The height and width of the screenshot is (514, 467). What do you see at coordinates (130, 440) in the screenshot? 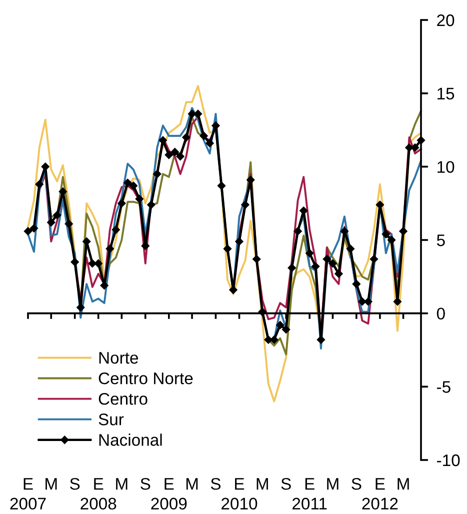
I see `legend-label: Nacional` at bounding box center [130, 440].